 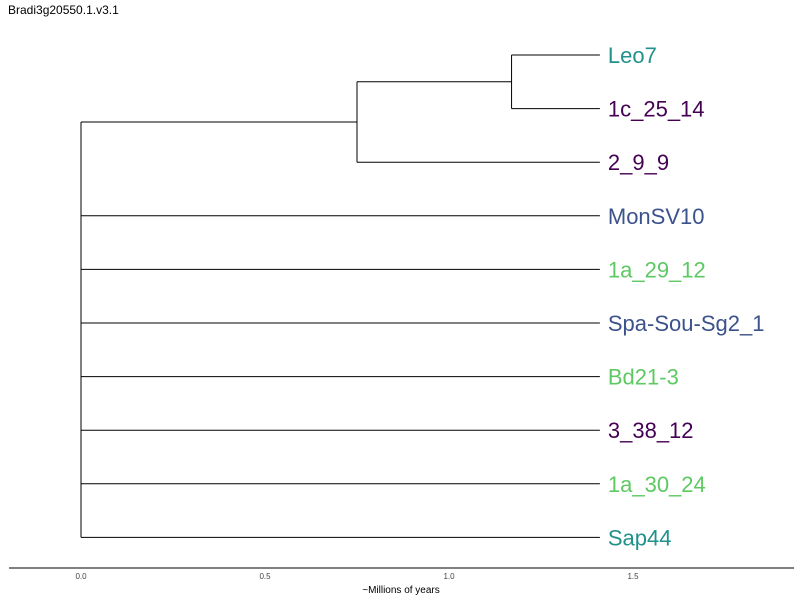 I want to click on tip-label: MonSV10, so click(x=656, y=216).